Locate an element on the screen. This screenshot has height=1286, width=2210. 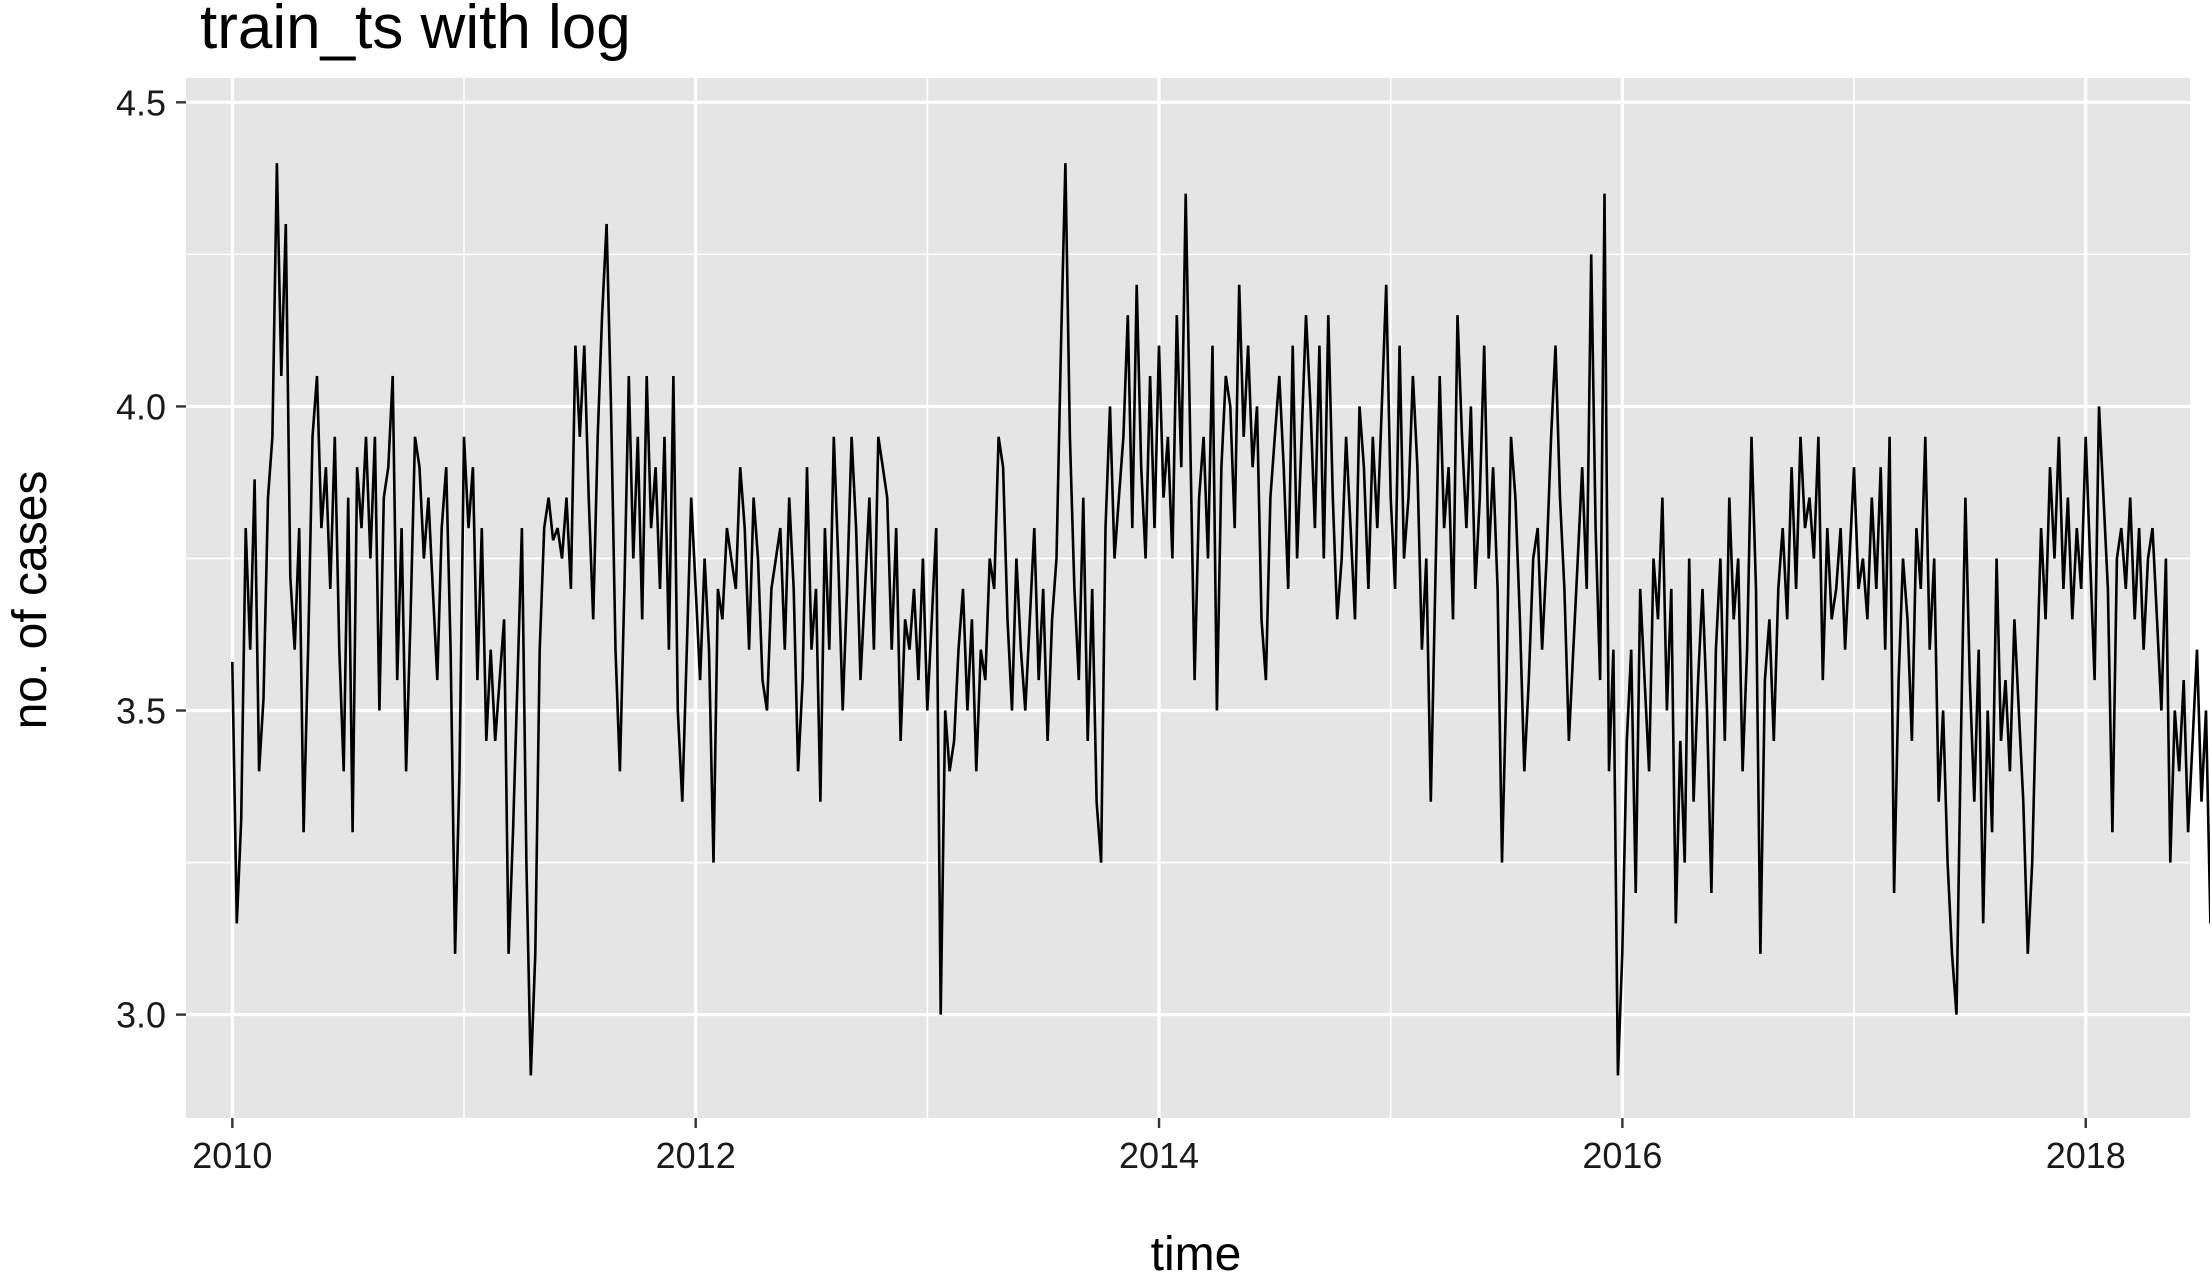
chart-title: train_ts with log is located at coordinates (415, 31).